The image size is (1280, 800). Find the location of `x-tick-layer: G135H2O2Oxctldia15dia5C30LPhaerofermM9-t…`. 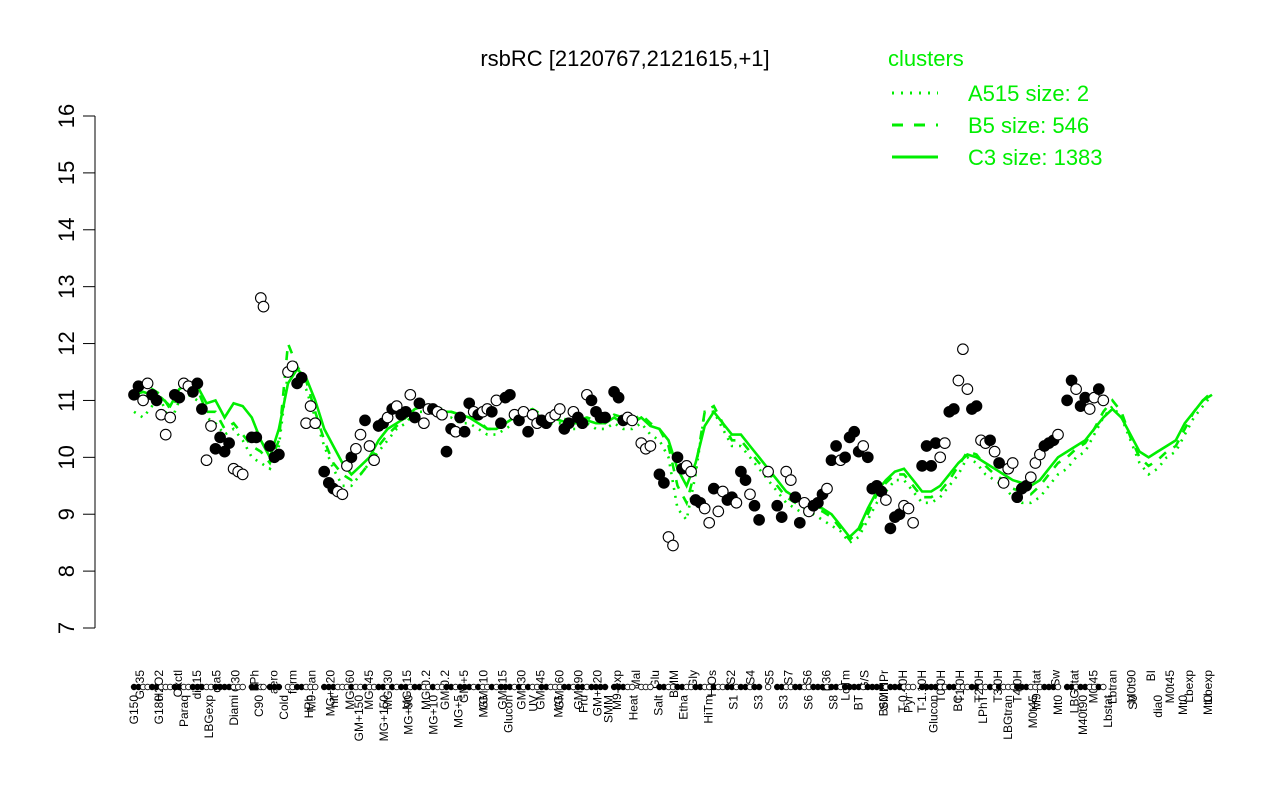

x-tick-layer: G135H2O2Oxctldia15dia5C30LPhaerofermM9-t… is located at coordinates (671, 705).